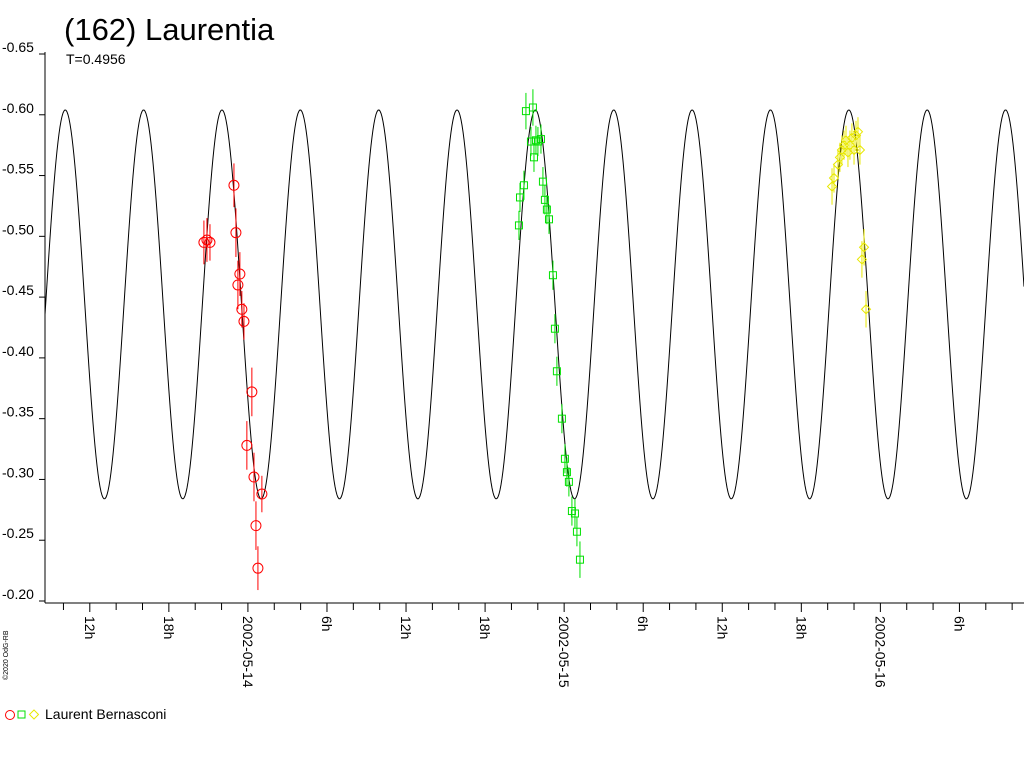 The height and width of the screenshot is (768, 1024). What do you see at coordinates (248, 652) in the screenshot?
I see `x-tick-label: 2002-05-14` at bounding box center [248, 652].